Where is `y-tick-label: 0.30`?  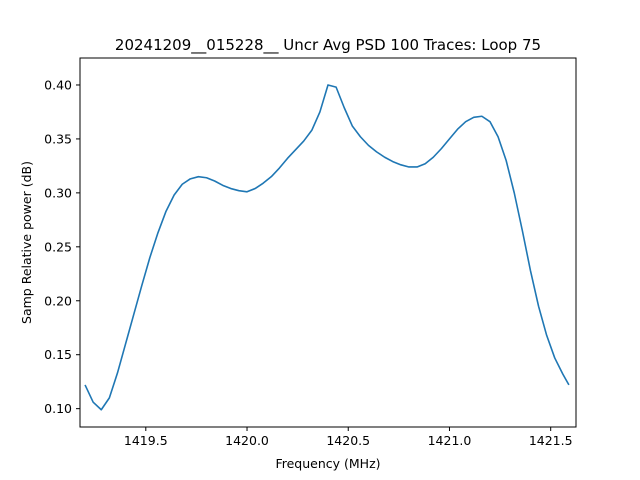
y-tick-label: 0.30 is located at coordinates (58, 192).